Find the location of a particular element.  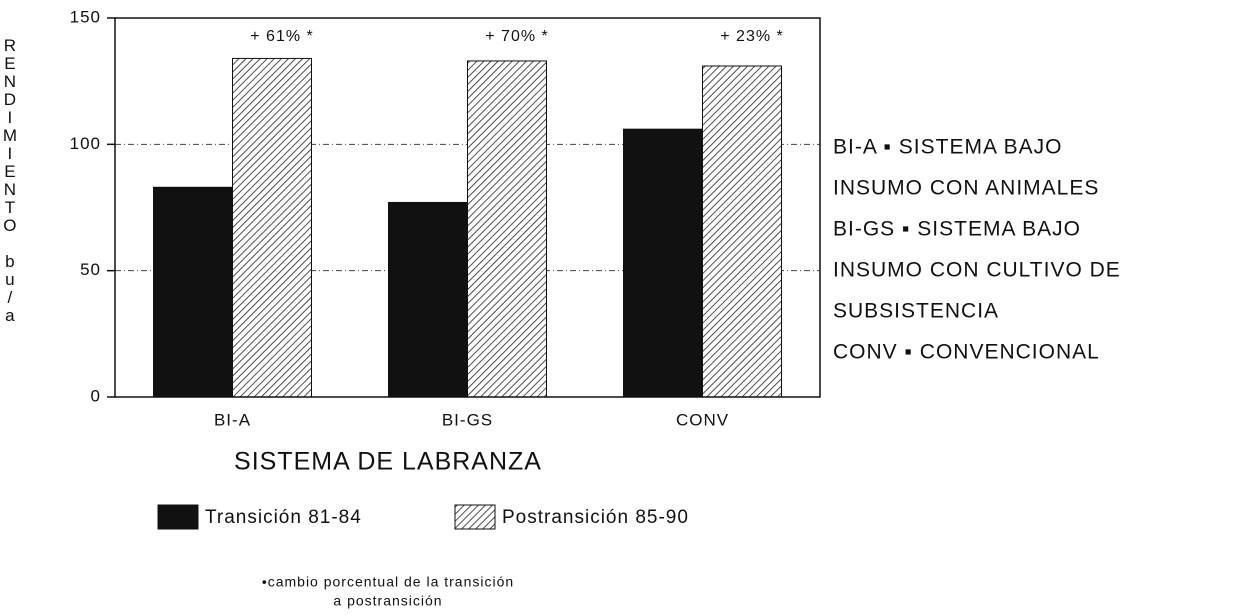

y-axis-label: RENDIMIENTO bu/a is located at coordinates (10, 180).